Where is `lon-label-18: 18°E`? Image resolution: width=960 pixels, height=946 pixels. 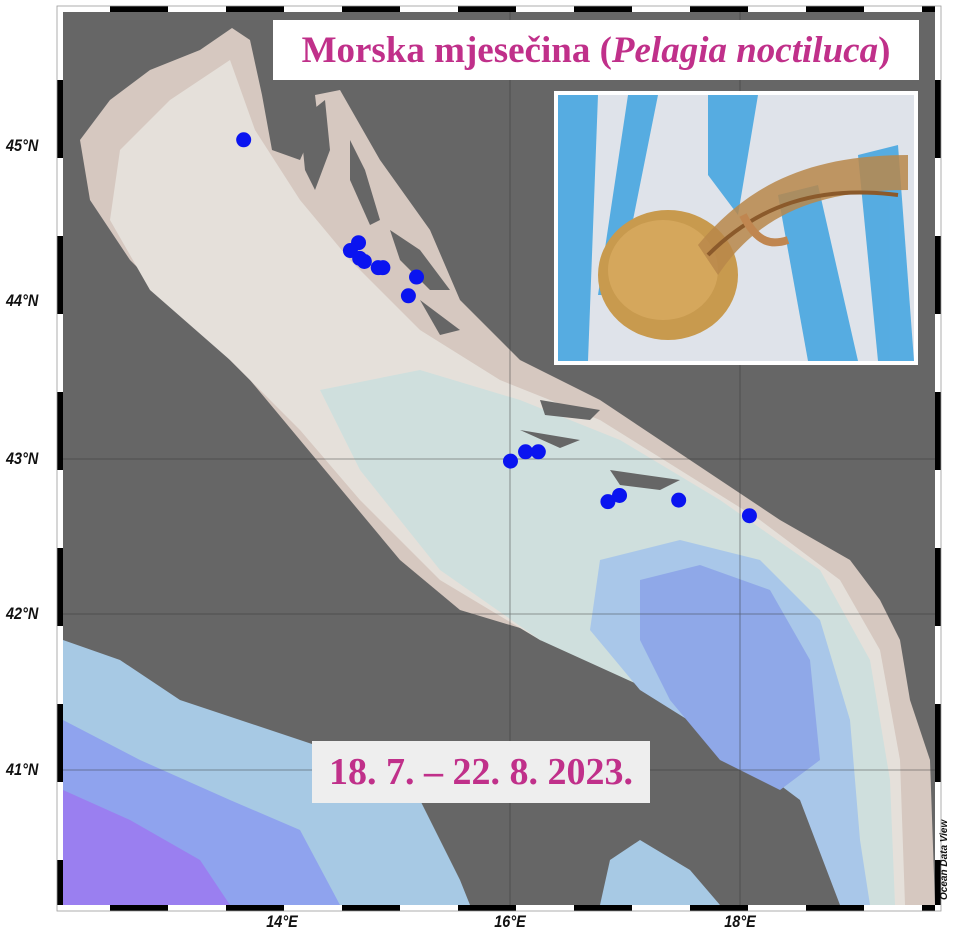
lon-label-18: 18°E is located at coordinates (740, 921).